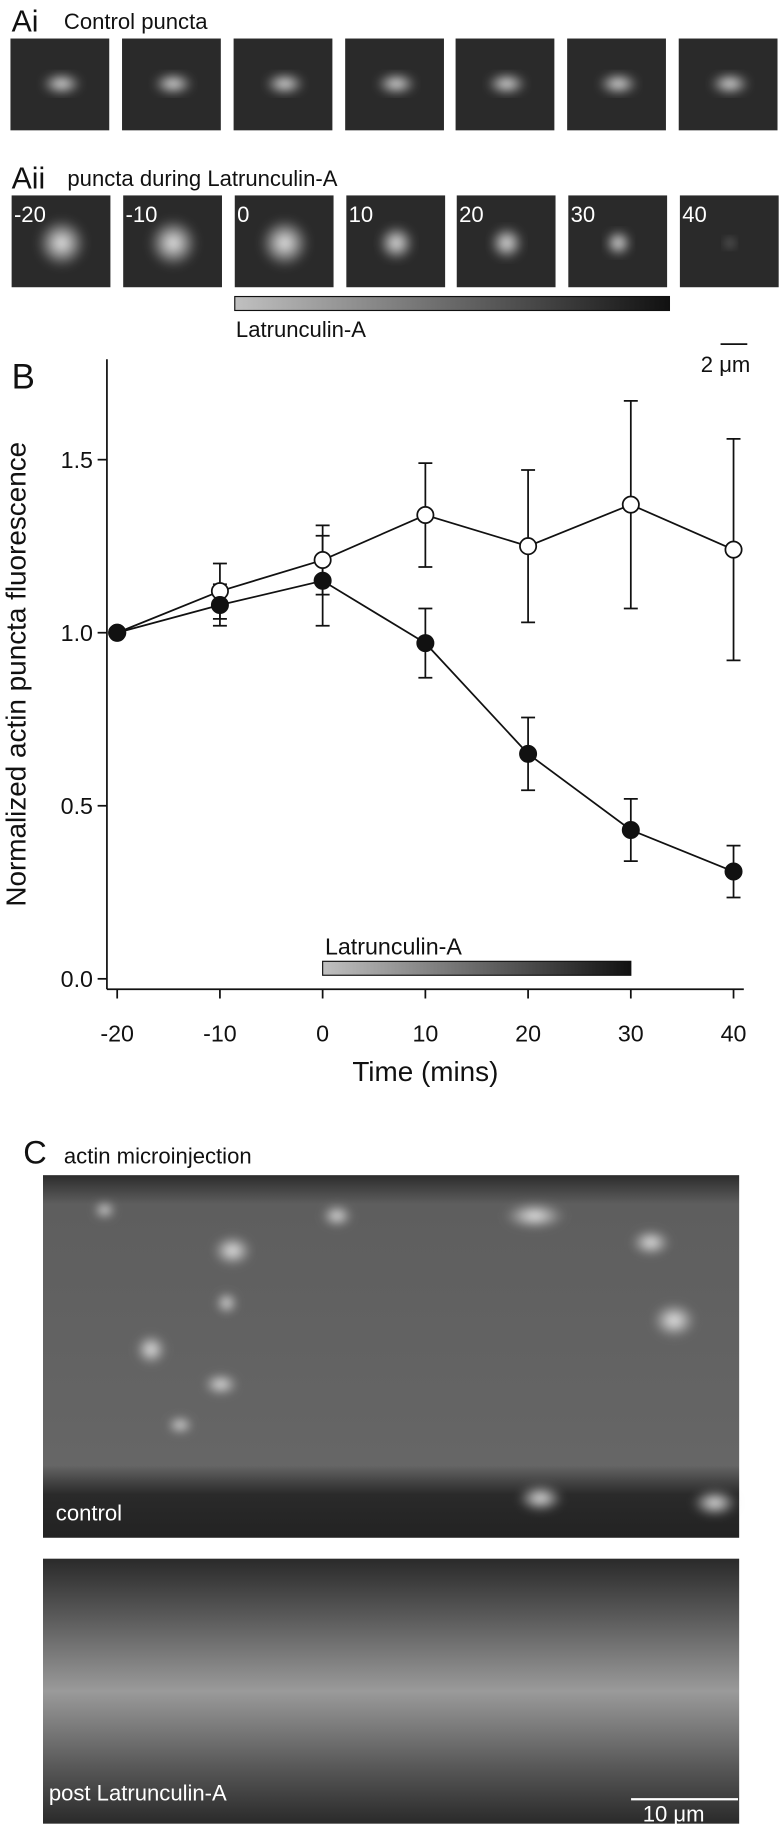 This screenshot has width=781, height=1825. What do you see at coordinates (142, 214) in the screenshot?
I see `time-label: -10` at bounding box center [142, 214].